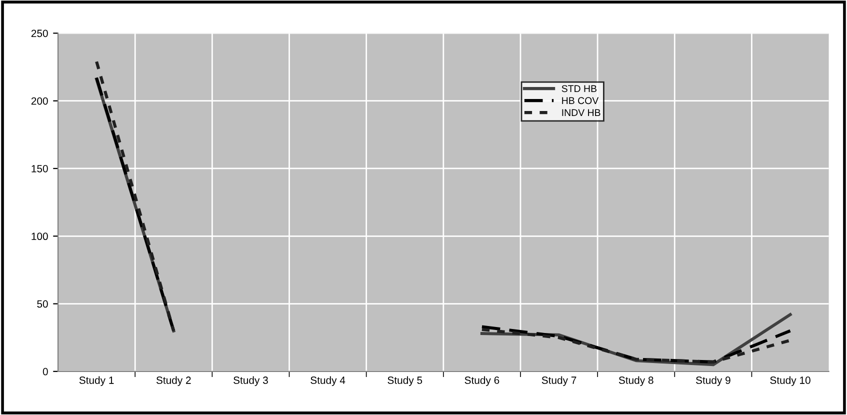 This screenshot has width=847, height=415. Describe the element at coordinates (482, 381) in the screenshot. I see `x-tick-label: Study 6` at that location.